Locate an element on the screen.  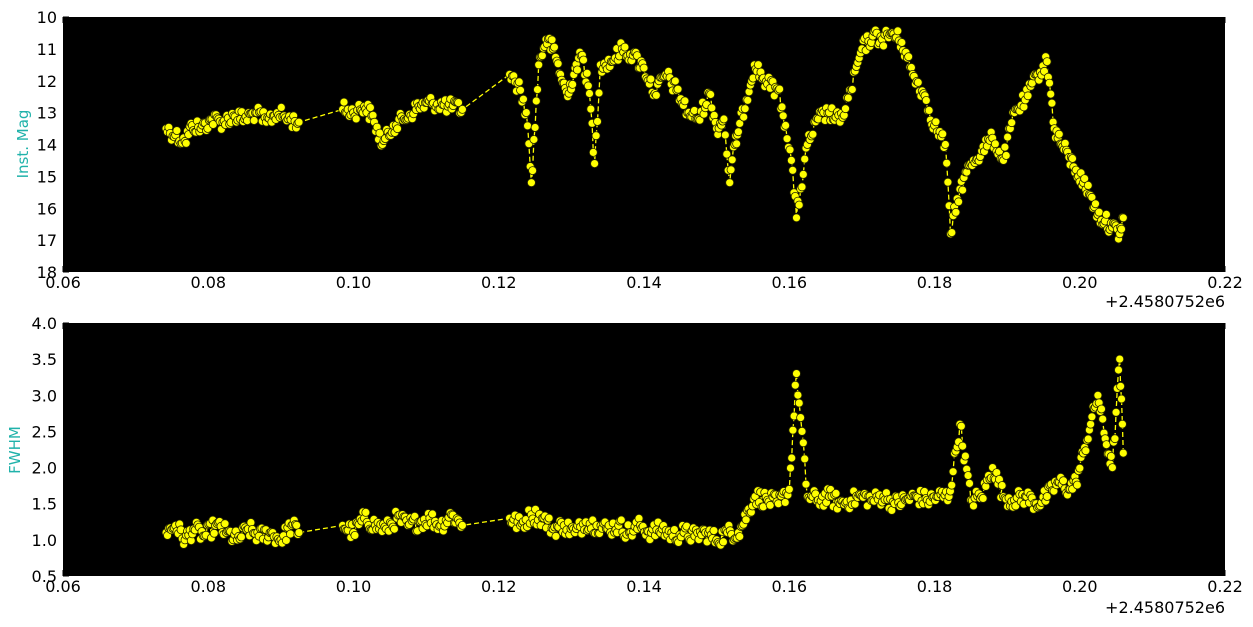
x-tick-label: 0.22 is located at coordinates (1225, 282).